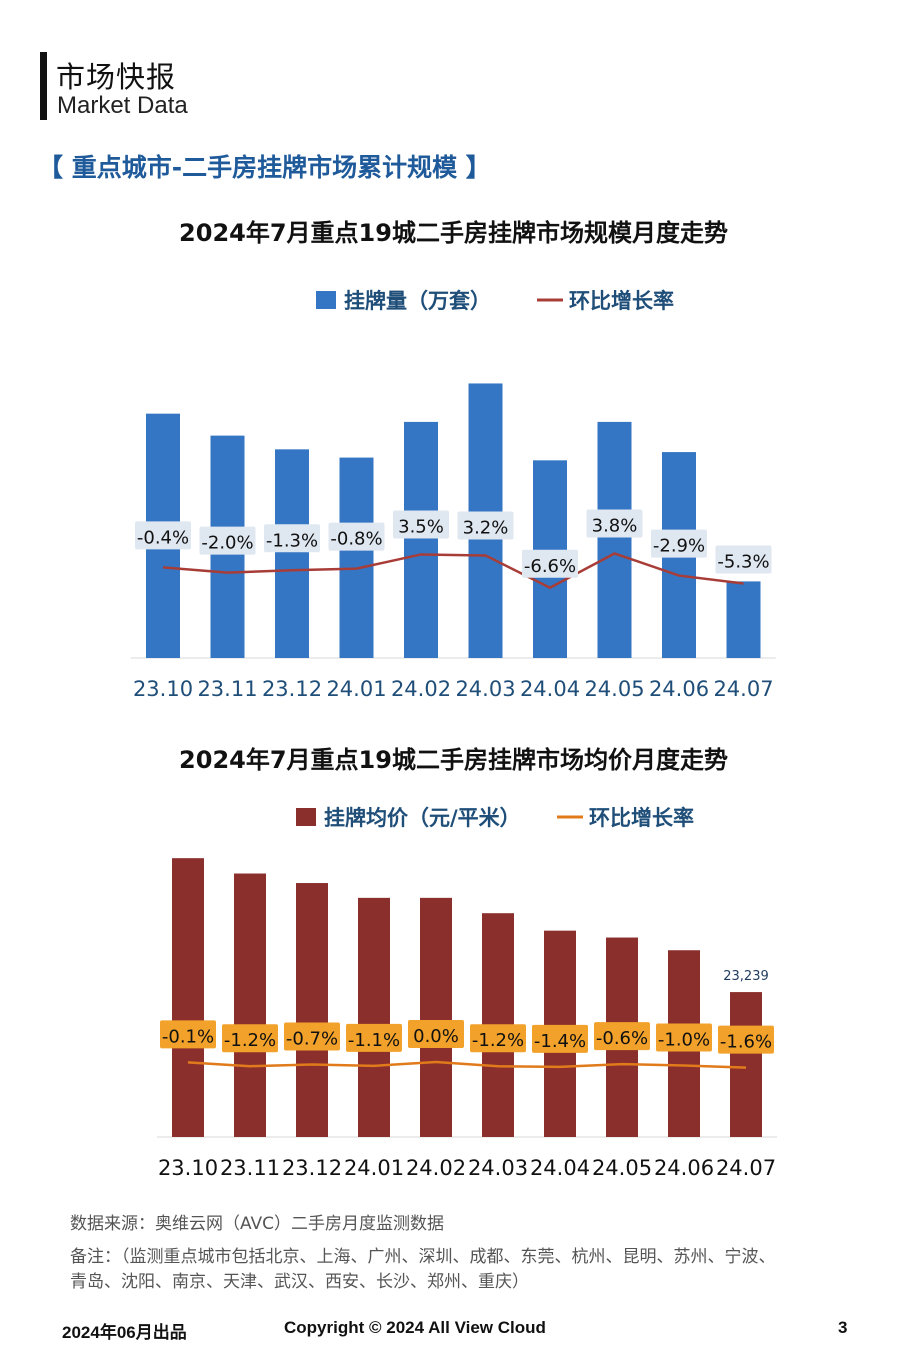 The image size is (907, 1361). I want to click on legend-bar-label: 挂牌量（万套）, so click(417, 301).